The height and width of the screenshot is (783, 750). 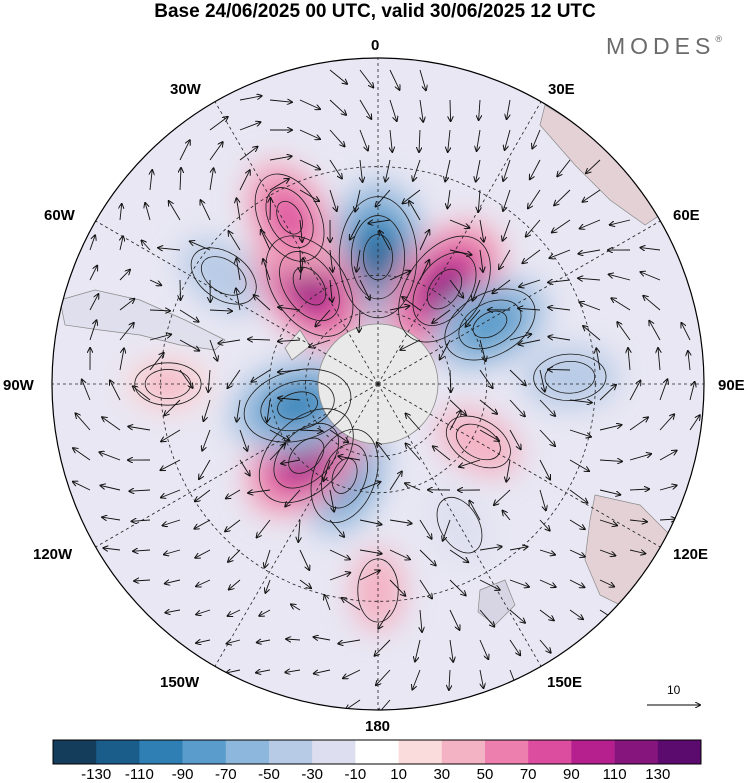 I want to click on lon-label-30w: 30W, so click(x=185, y=89).